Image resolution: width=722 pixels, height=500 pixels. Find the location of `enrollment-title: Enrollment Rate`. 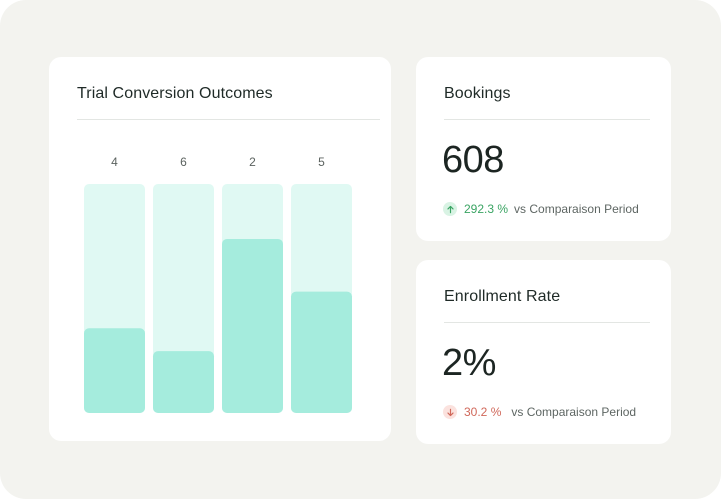

enrollment-title: Enrollment Rate is located at coordinates (502, 296).